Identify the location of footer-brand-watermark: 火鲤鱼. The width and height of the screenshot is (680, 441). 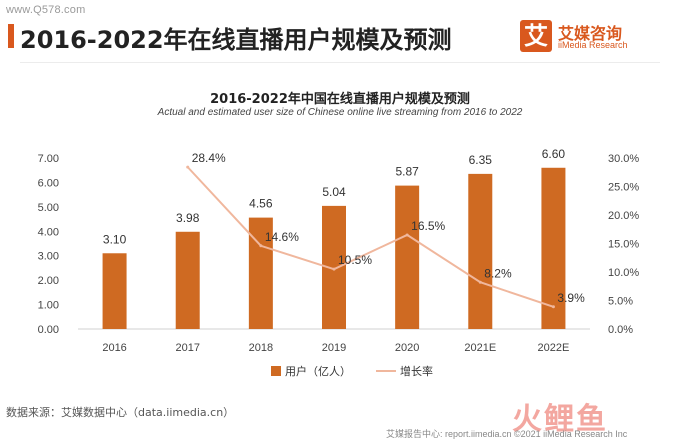
(560, 419).